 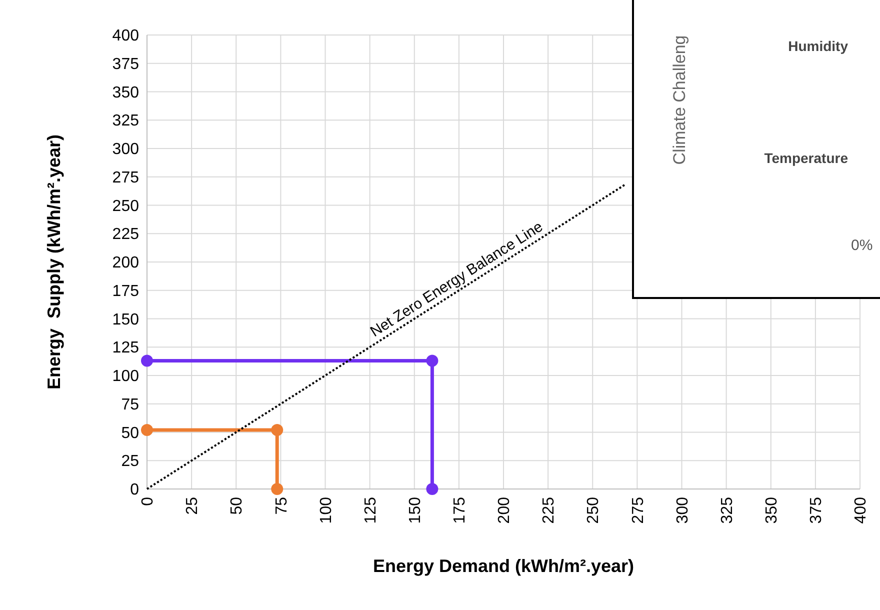 What do you see at coordinates (593, 510) in the screenshot?
I see `x-tick-label: 250` at bounding box center [593, 510].